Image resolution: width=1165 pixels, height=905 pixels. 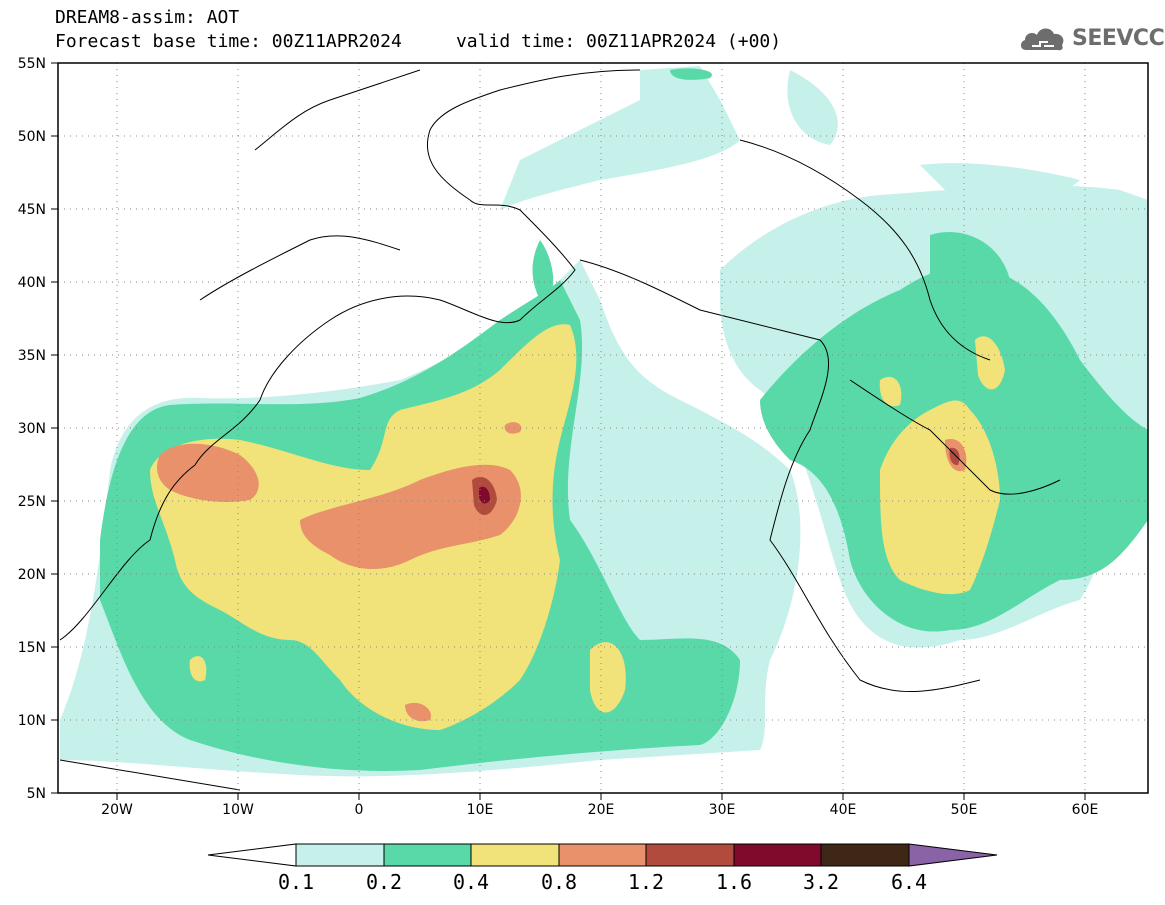 What do you see at coordinates (384, 882) in the screenshot?
I see `colorbar-label: 0.2` at bounding box center [384, 882].